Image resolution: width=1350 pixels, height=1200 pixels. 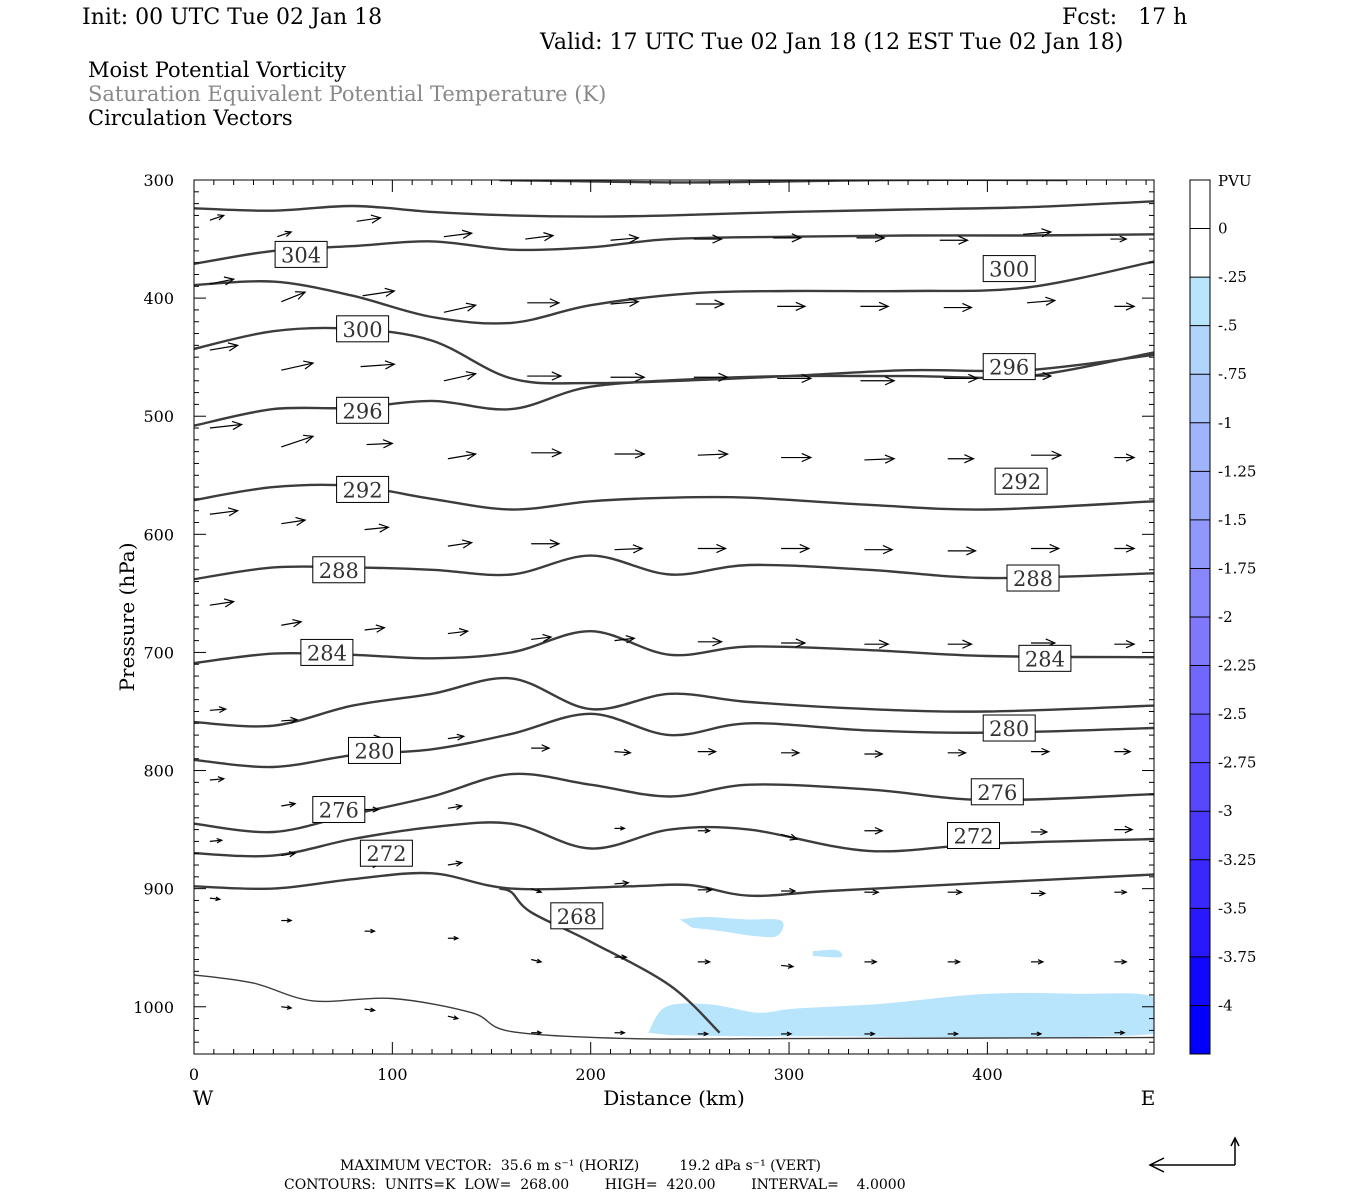 What do you see at coordinates (1232, 374) in the screenshot?
I see `colorbar-tick-label: -.75` at bounding box center [1232, 374].